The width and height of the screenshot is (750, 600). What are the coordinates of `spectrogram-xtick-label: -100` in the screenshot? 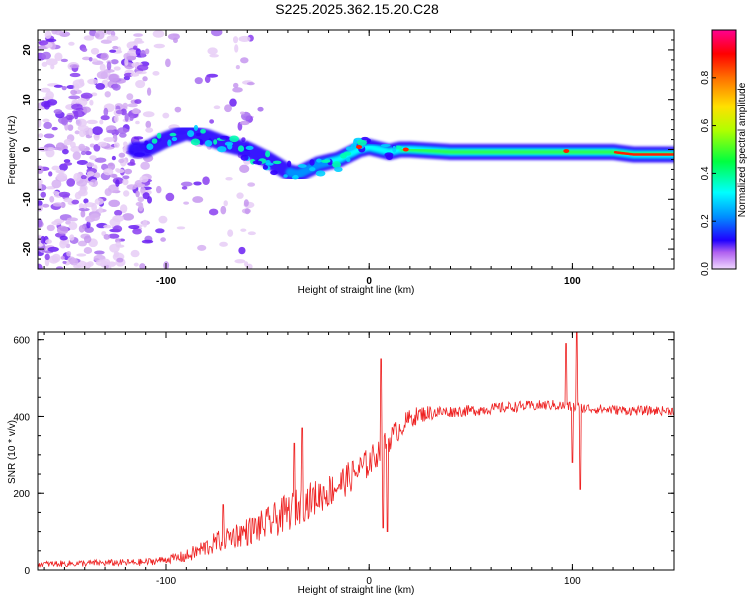 It's located at (166, 281).